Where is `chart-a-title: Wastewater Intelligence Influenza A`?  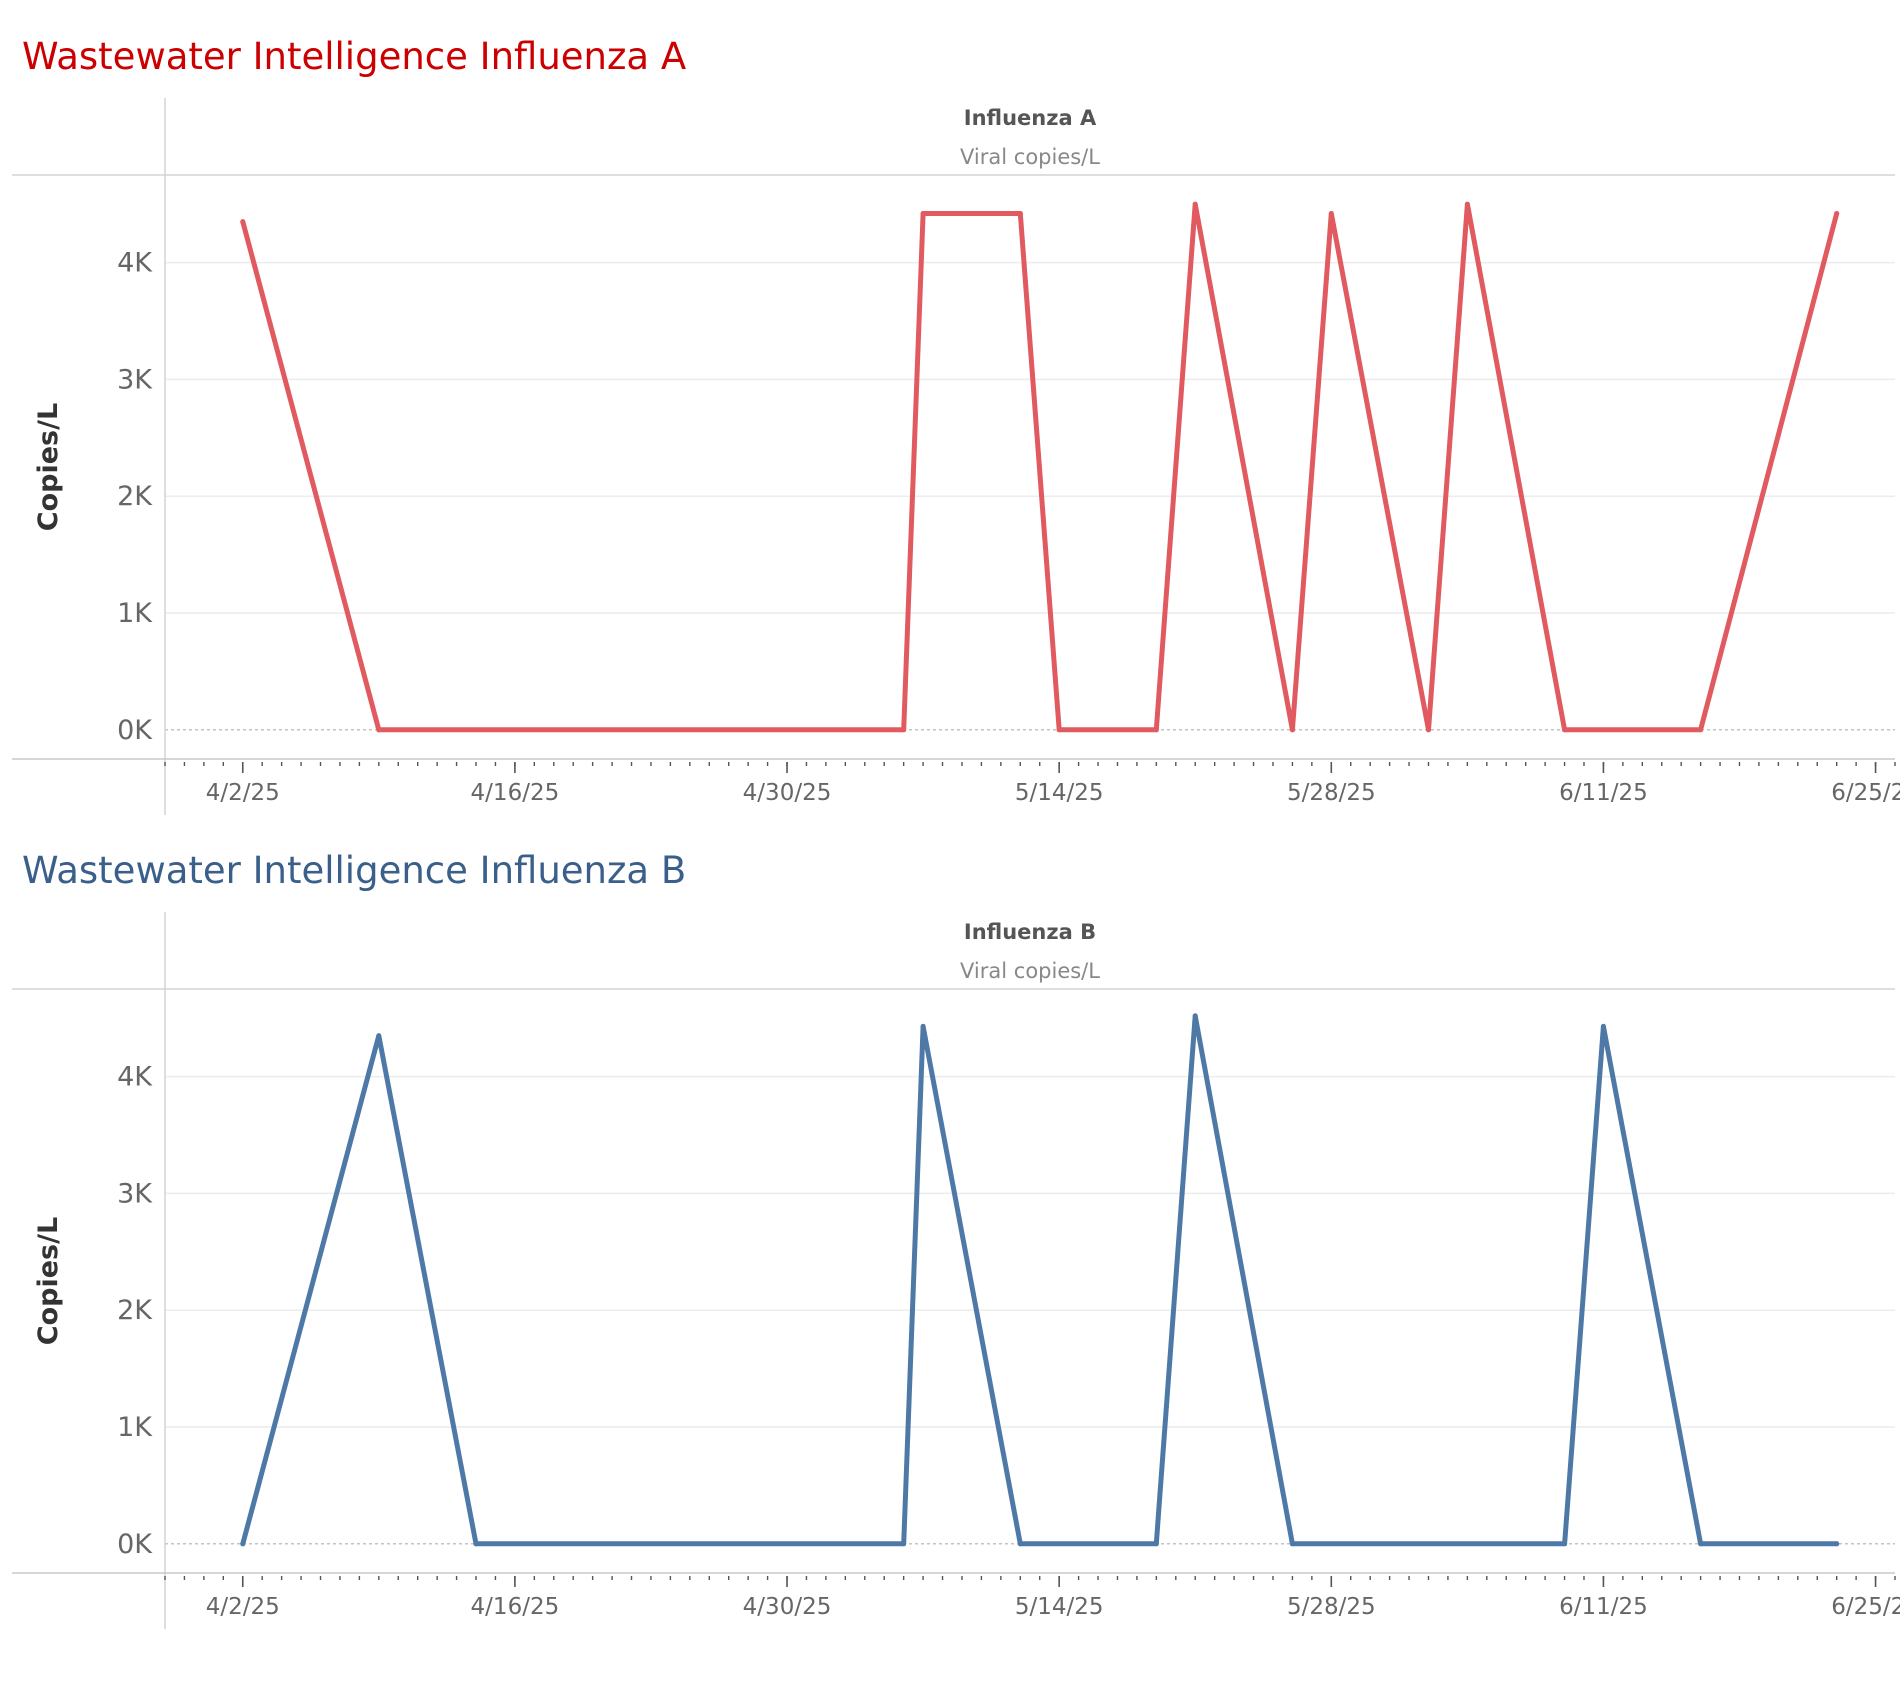 chart-a-title: Wastewater Intelligence Influenza A is located at coordinates (354, 56).